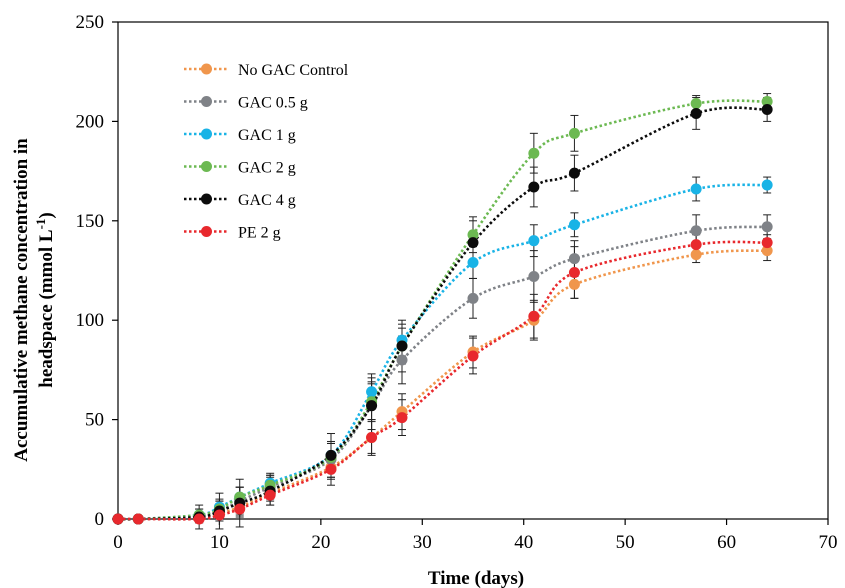 This screenshot has height=588, width=845. What do you see at coordinates (206, 134) in the screenshot?
I see `legend-marker-gac-1-g` at bounding box center [206, 134].